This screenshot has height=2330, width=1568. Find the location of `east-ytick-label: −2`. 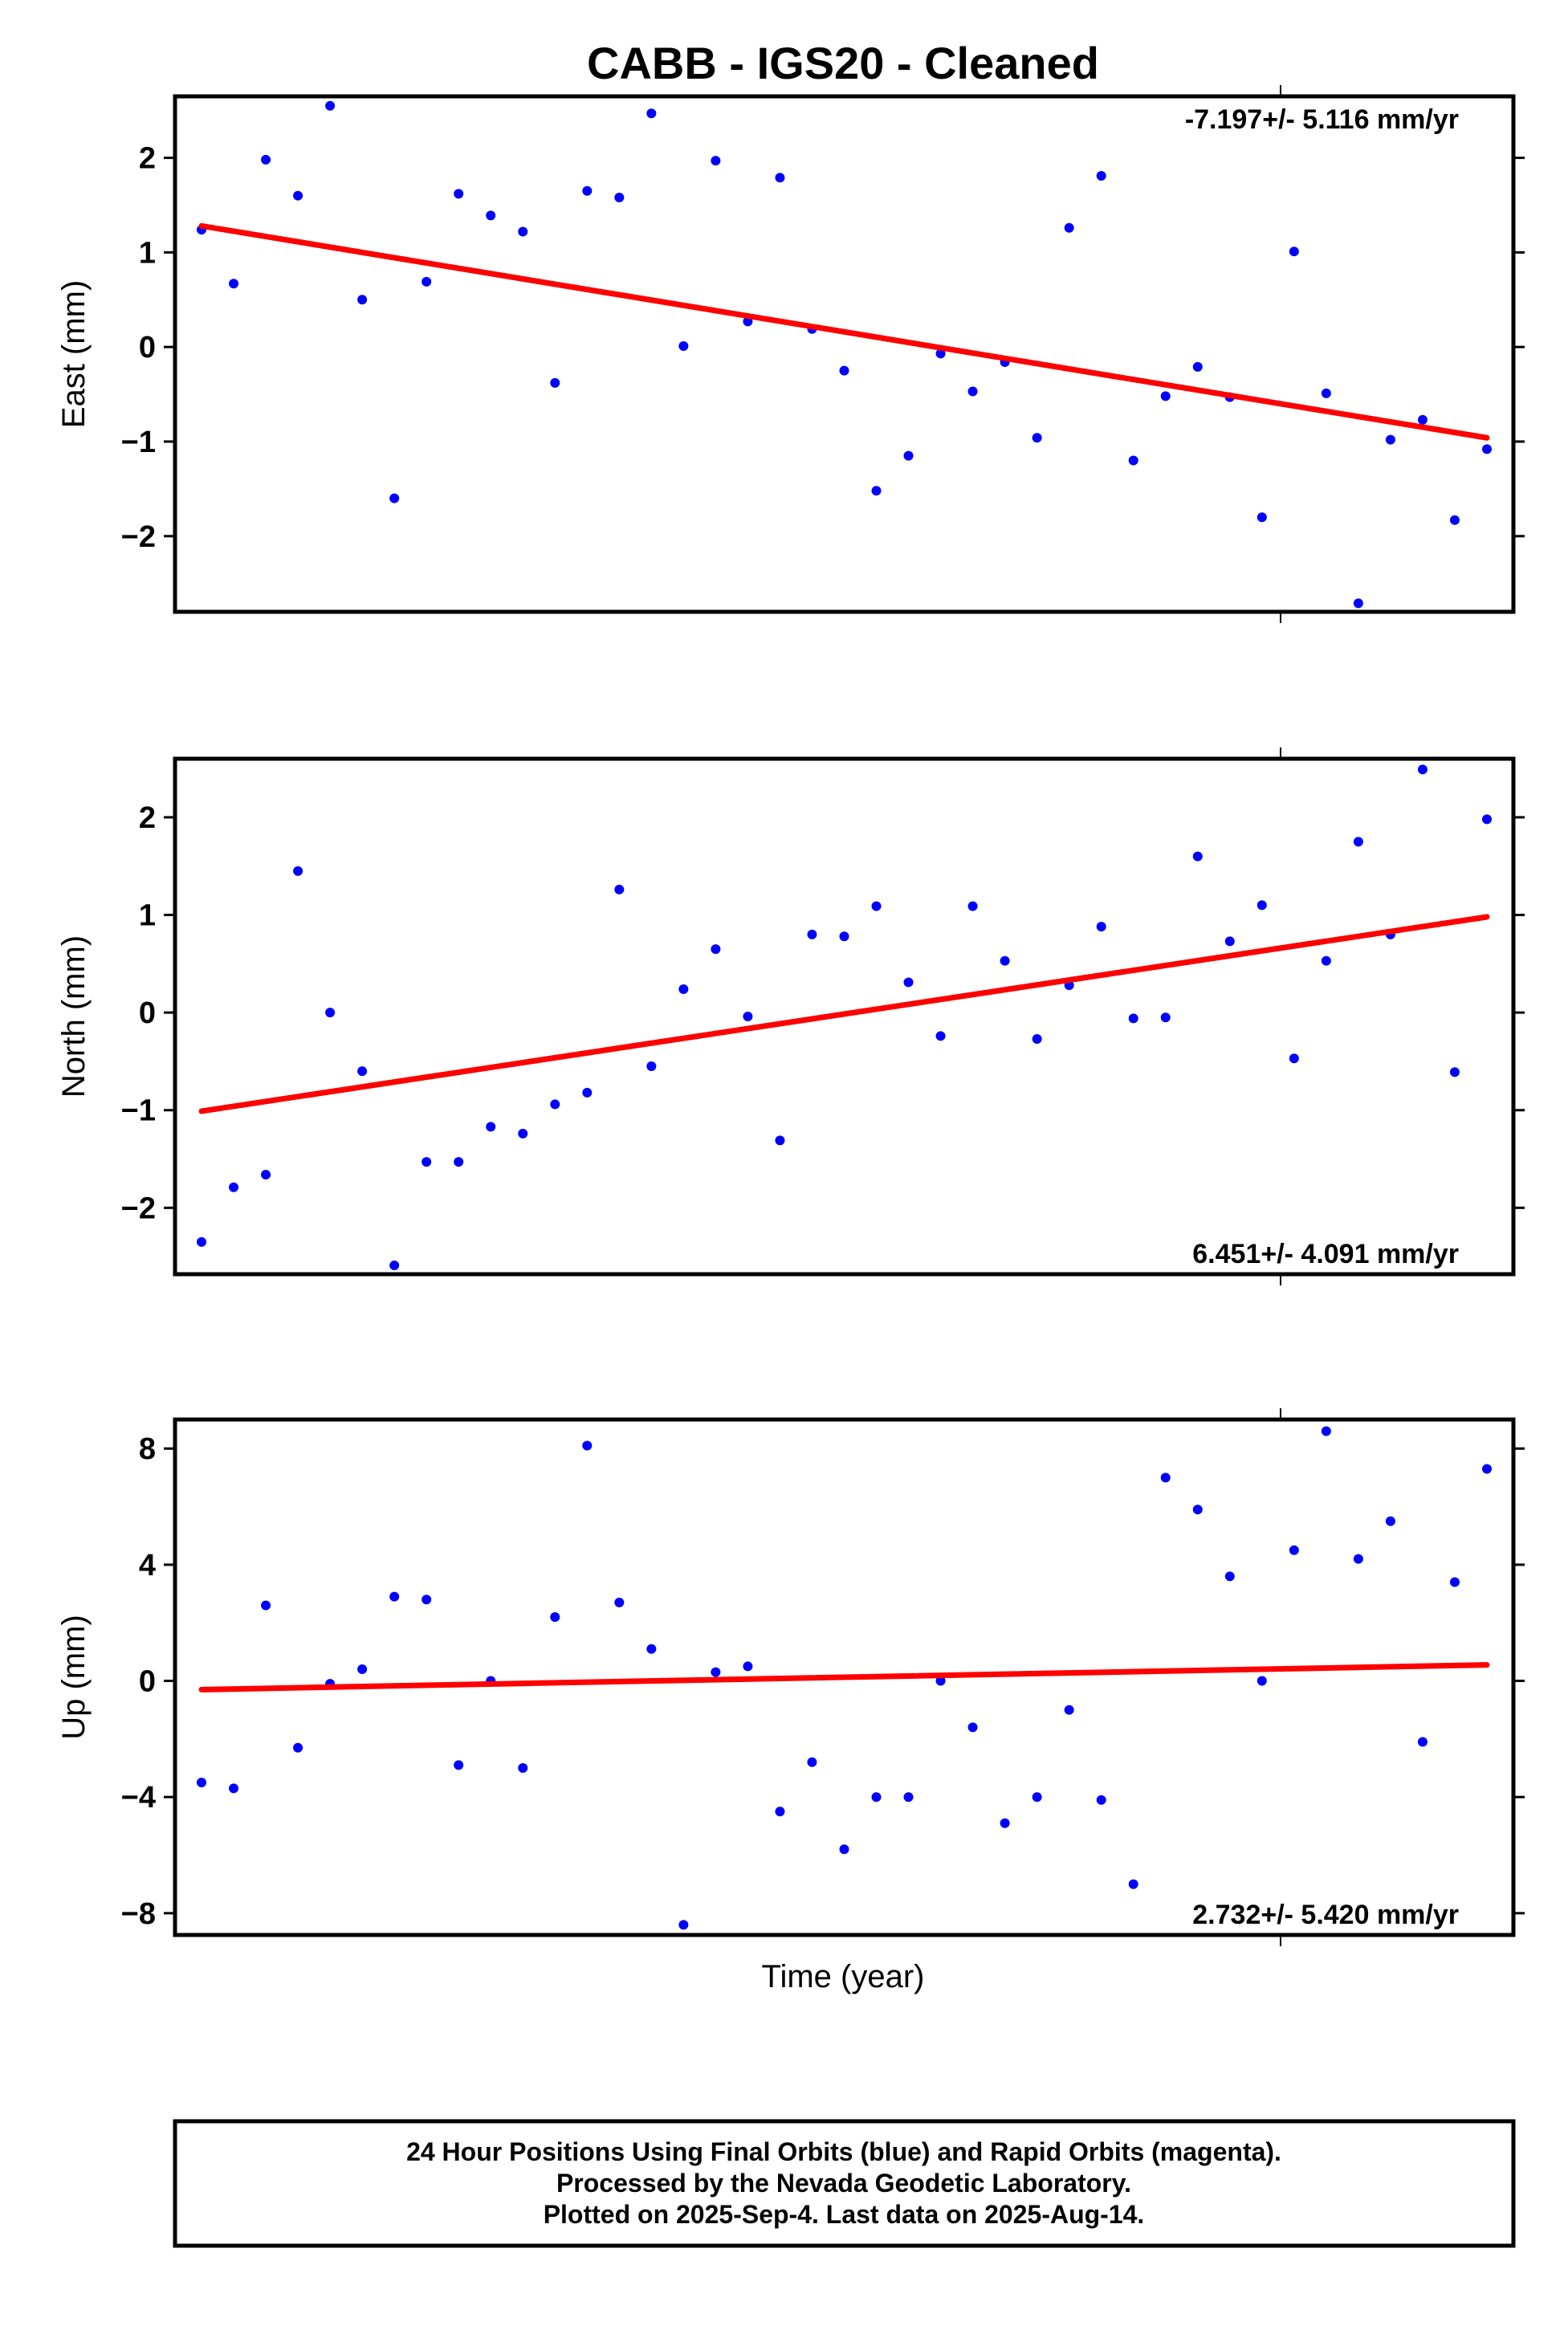

east-ytick-label: −2 is located at coordinates (138, 537).